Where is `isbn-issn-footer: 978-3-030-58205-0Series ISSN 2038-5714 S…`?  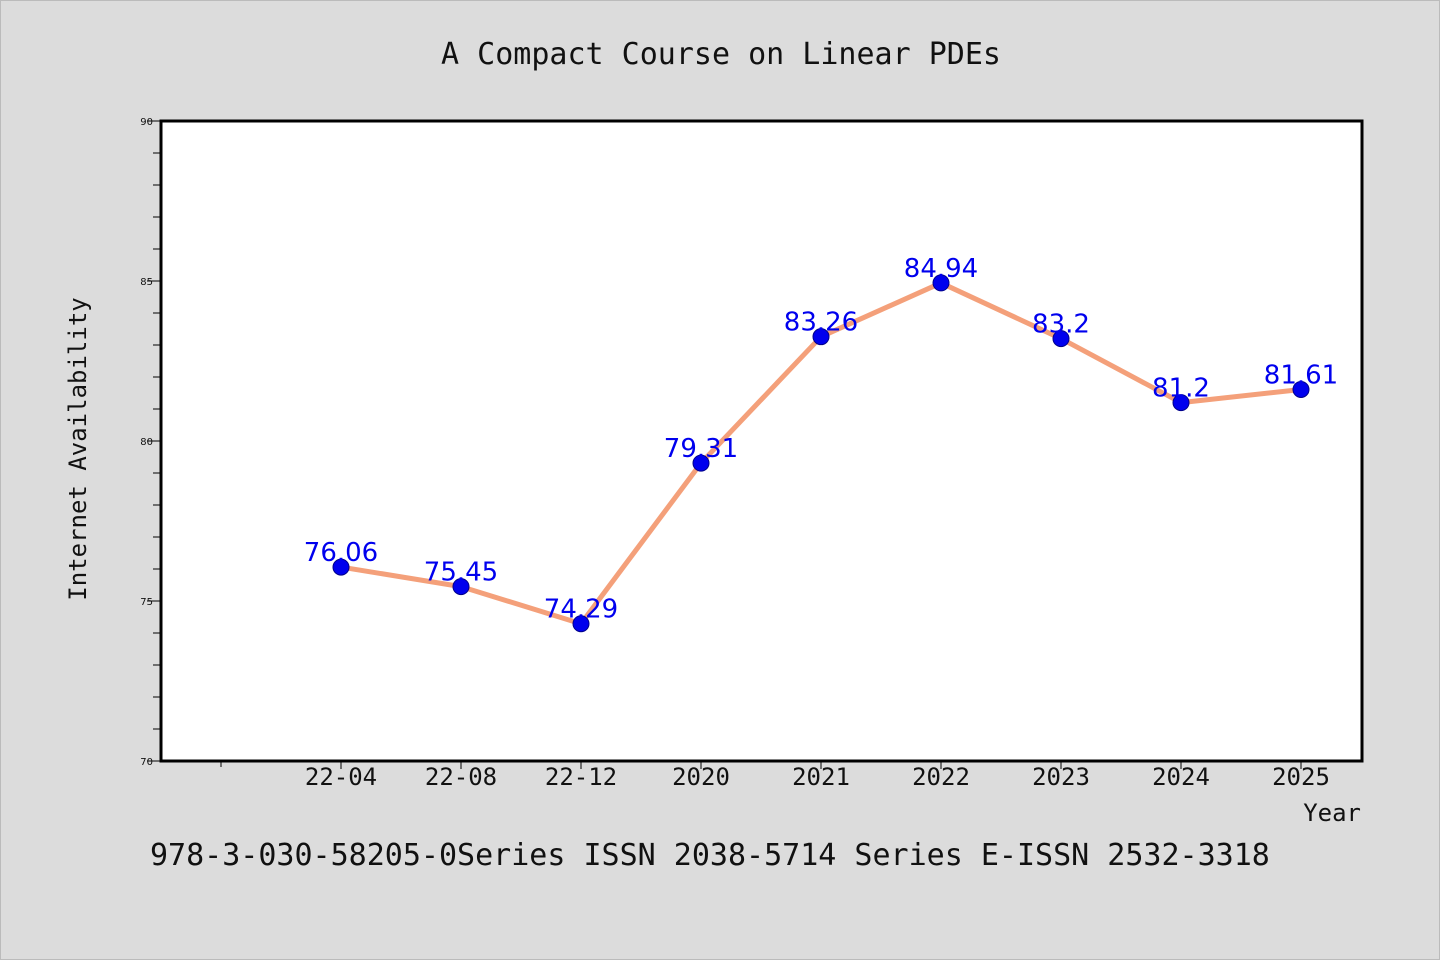
isbn-issn-footer: 978-3-030-58205-0Series ISSN 2038-5714 S… is located at coordinates (710, 855).